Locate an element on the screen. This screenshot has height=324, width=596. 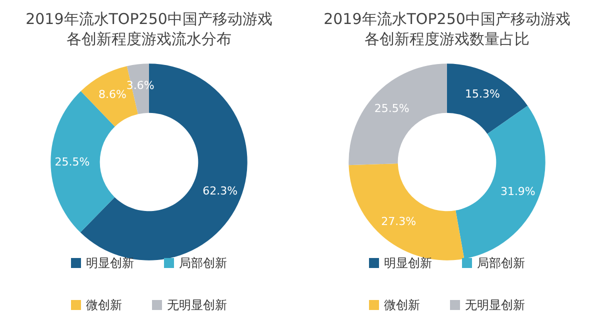
chart-title: 2019年流水TOP250中国产移动游戏各创新程度游戏流水分布 is located at coordinates (149, 29).